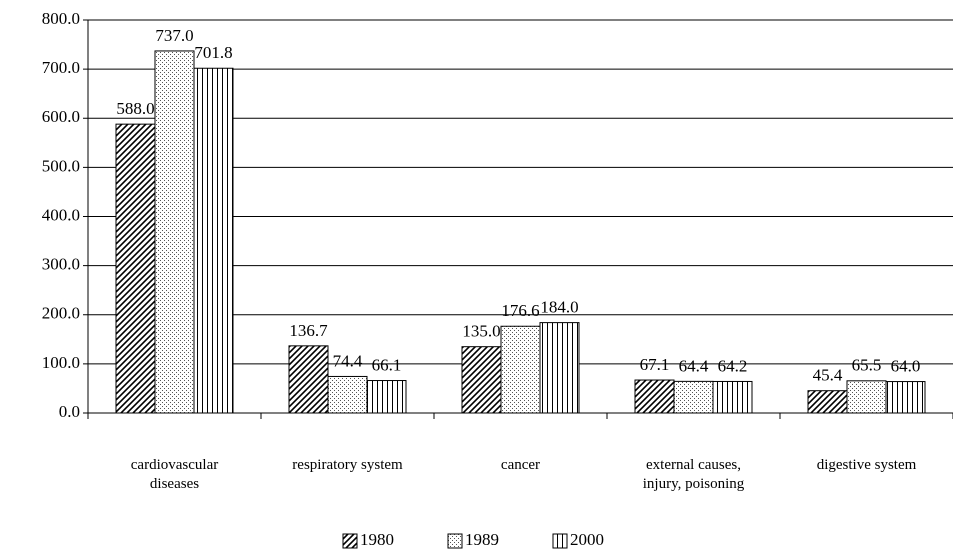 The width and height of the screenshot is (953, 556). I want to click on value-label: 135.0, so click(481, 331).